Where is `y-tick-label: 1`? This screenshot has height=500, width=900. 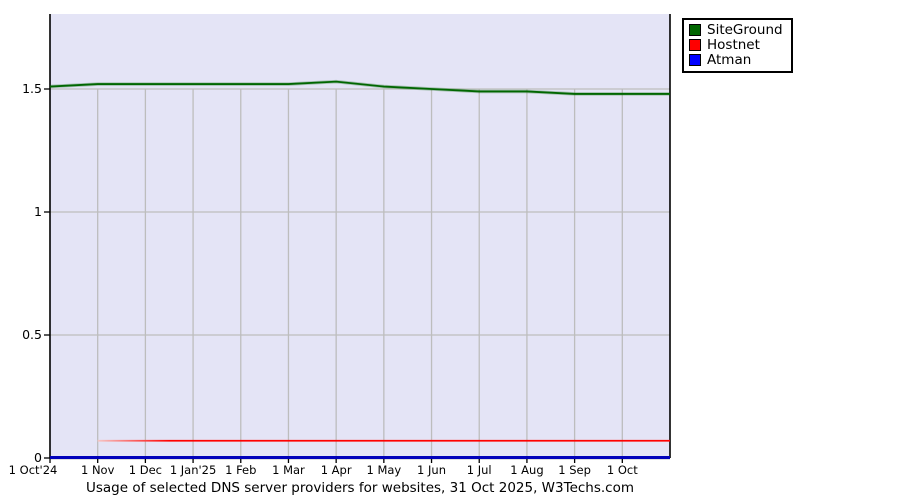 y-tick-label: 1 is located at coordinates (38, 211).